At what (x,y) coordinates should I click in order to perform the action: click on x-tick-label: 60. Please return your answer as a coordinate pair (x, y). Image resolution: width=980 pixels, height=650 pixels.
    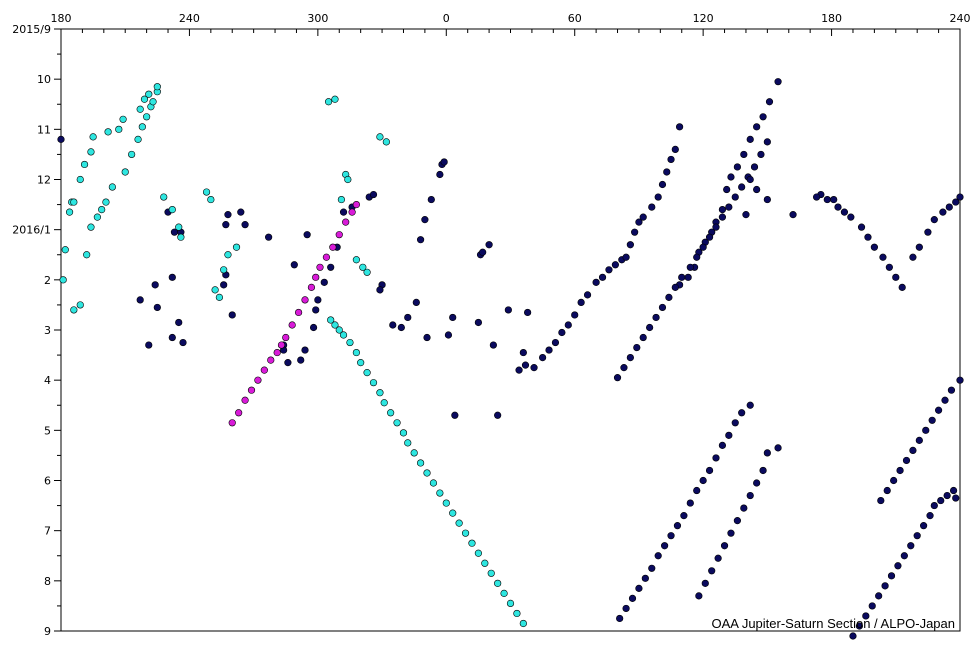
    Looking at the image, I should click on (575, 18).